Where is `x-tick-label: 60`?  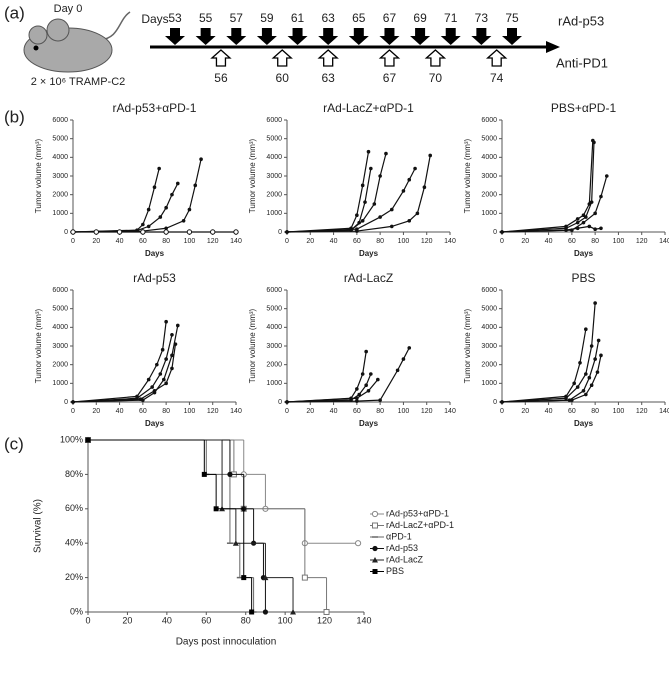
x-tick-label: 60 is located at coordinates (357, 411).